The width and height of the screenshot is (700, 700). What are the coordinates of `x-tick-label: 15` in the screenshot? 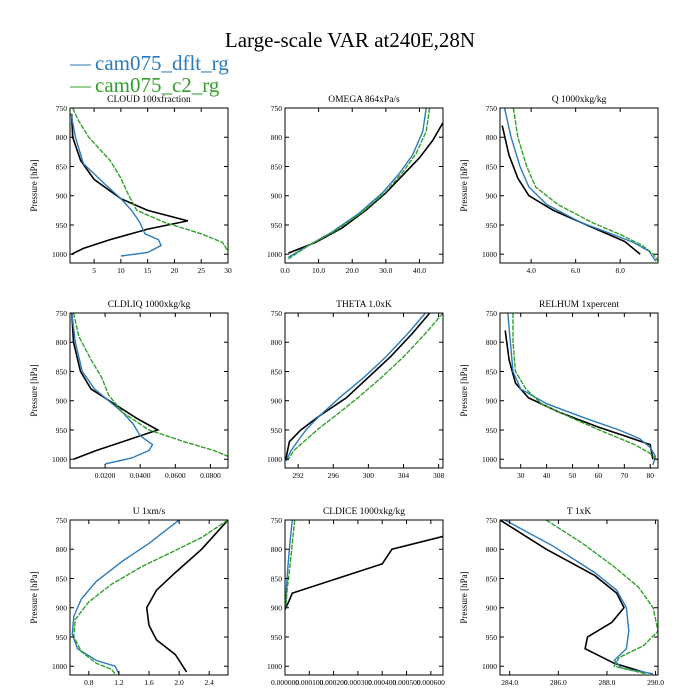 It's located at (148, 270).